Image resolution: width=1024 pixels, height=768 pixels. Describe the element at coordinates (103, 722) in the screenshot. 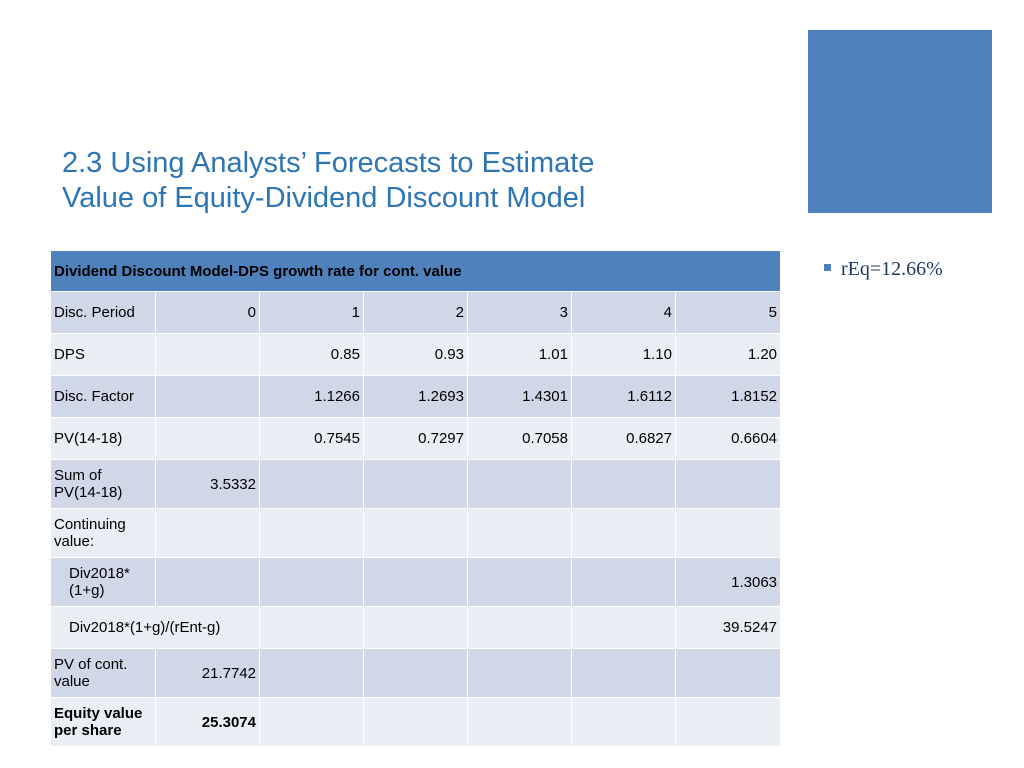

I see `row-label: Equity value per share` at that location.